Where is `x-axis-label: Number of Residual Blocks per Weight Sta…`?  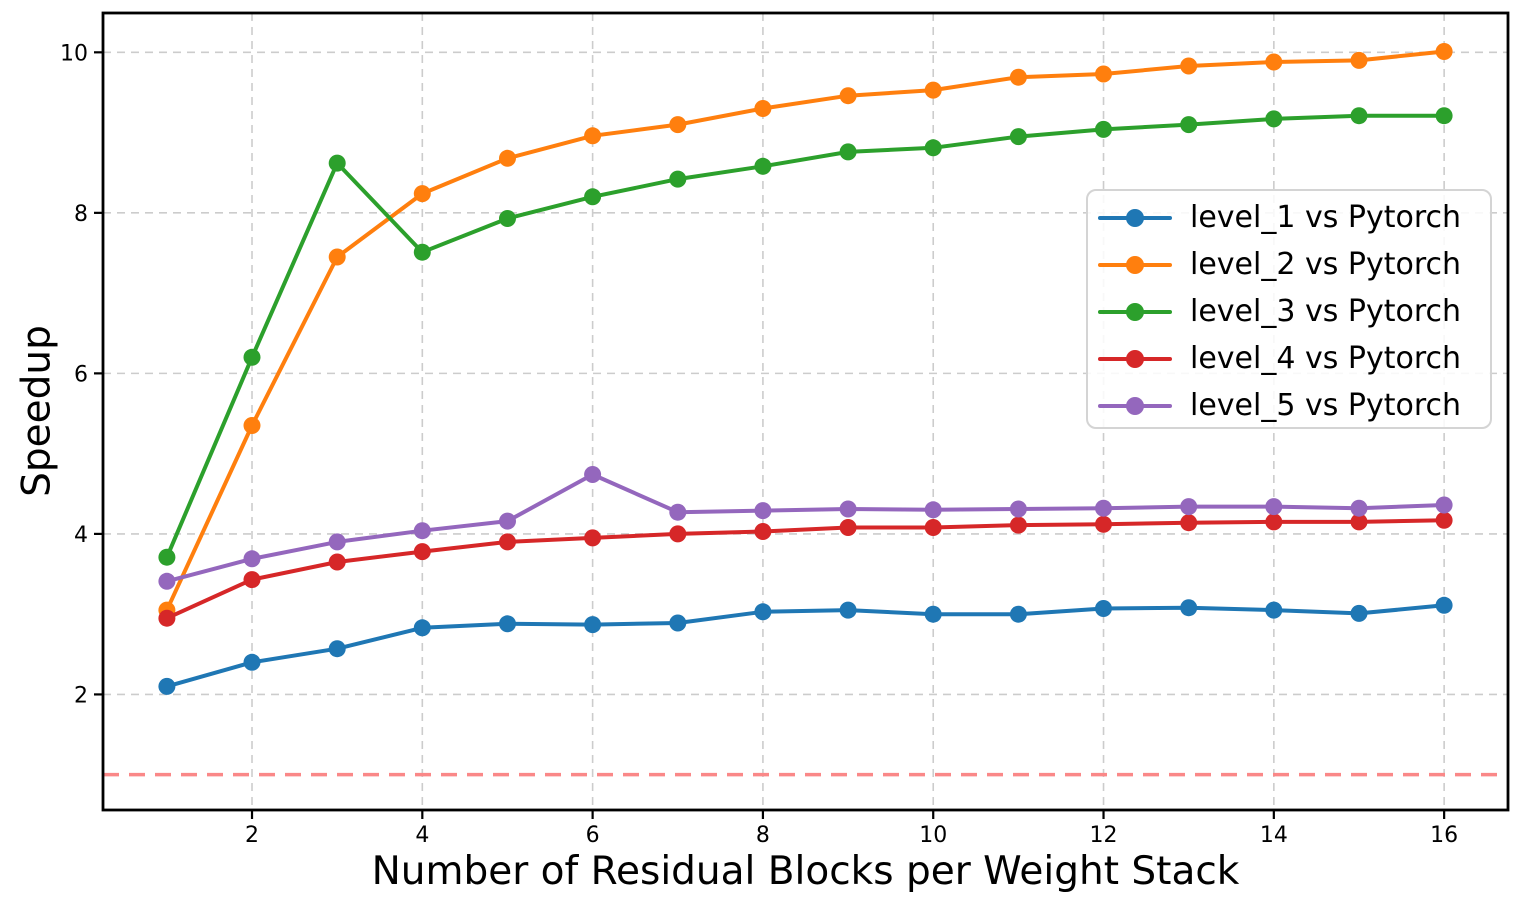 x-axis-label: Number of Residual Blocks per Weight Sta… is located at coordinates (805, 871).